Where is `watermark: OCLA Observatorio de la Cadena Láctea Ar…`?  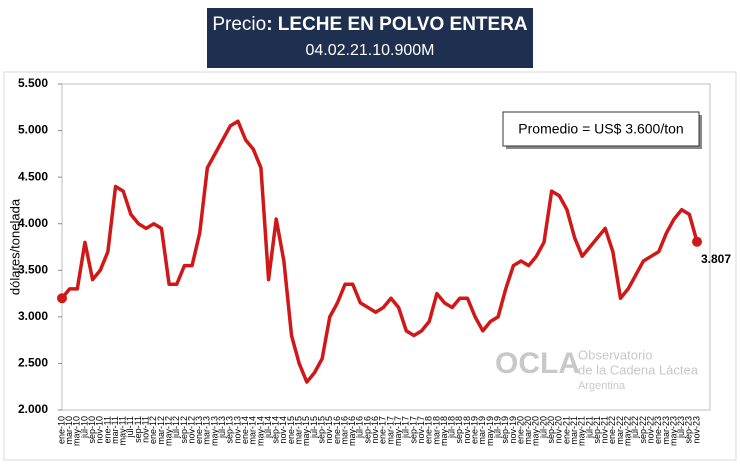 watermark: OCLA Observatorio de la Cadena Láctea Ar… is located at coordinates (597, 369).